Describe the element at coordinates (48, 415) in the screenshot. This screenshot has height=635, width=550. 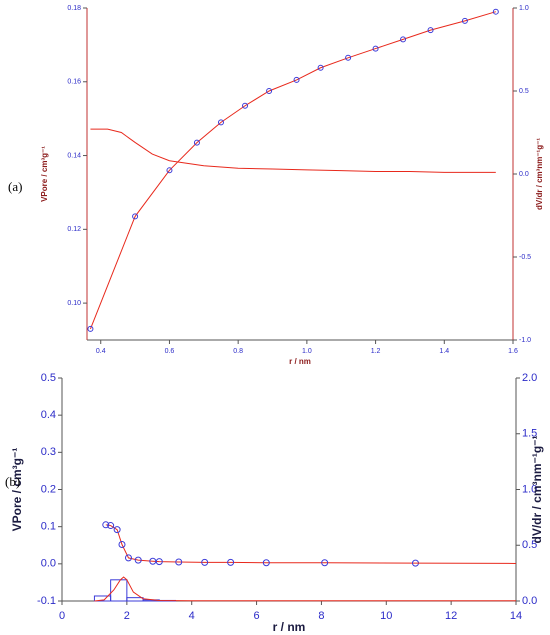
I see `y-tick-label: 0.4` at that location.